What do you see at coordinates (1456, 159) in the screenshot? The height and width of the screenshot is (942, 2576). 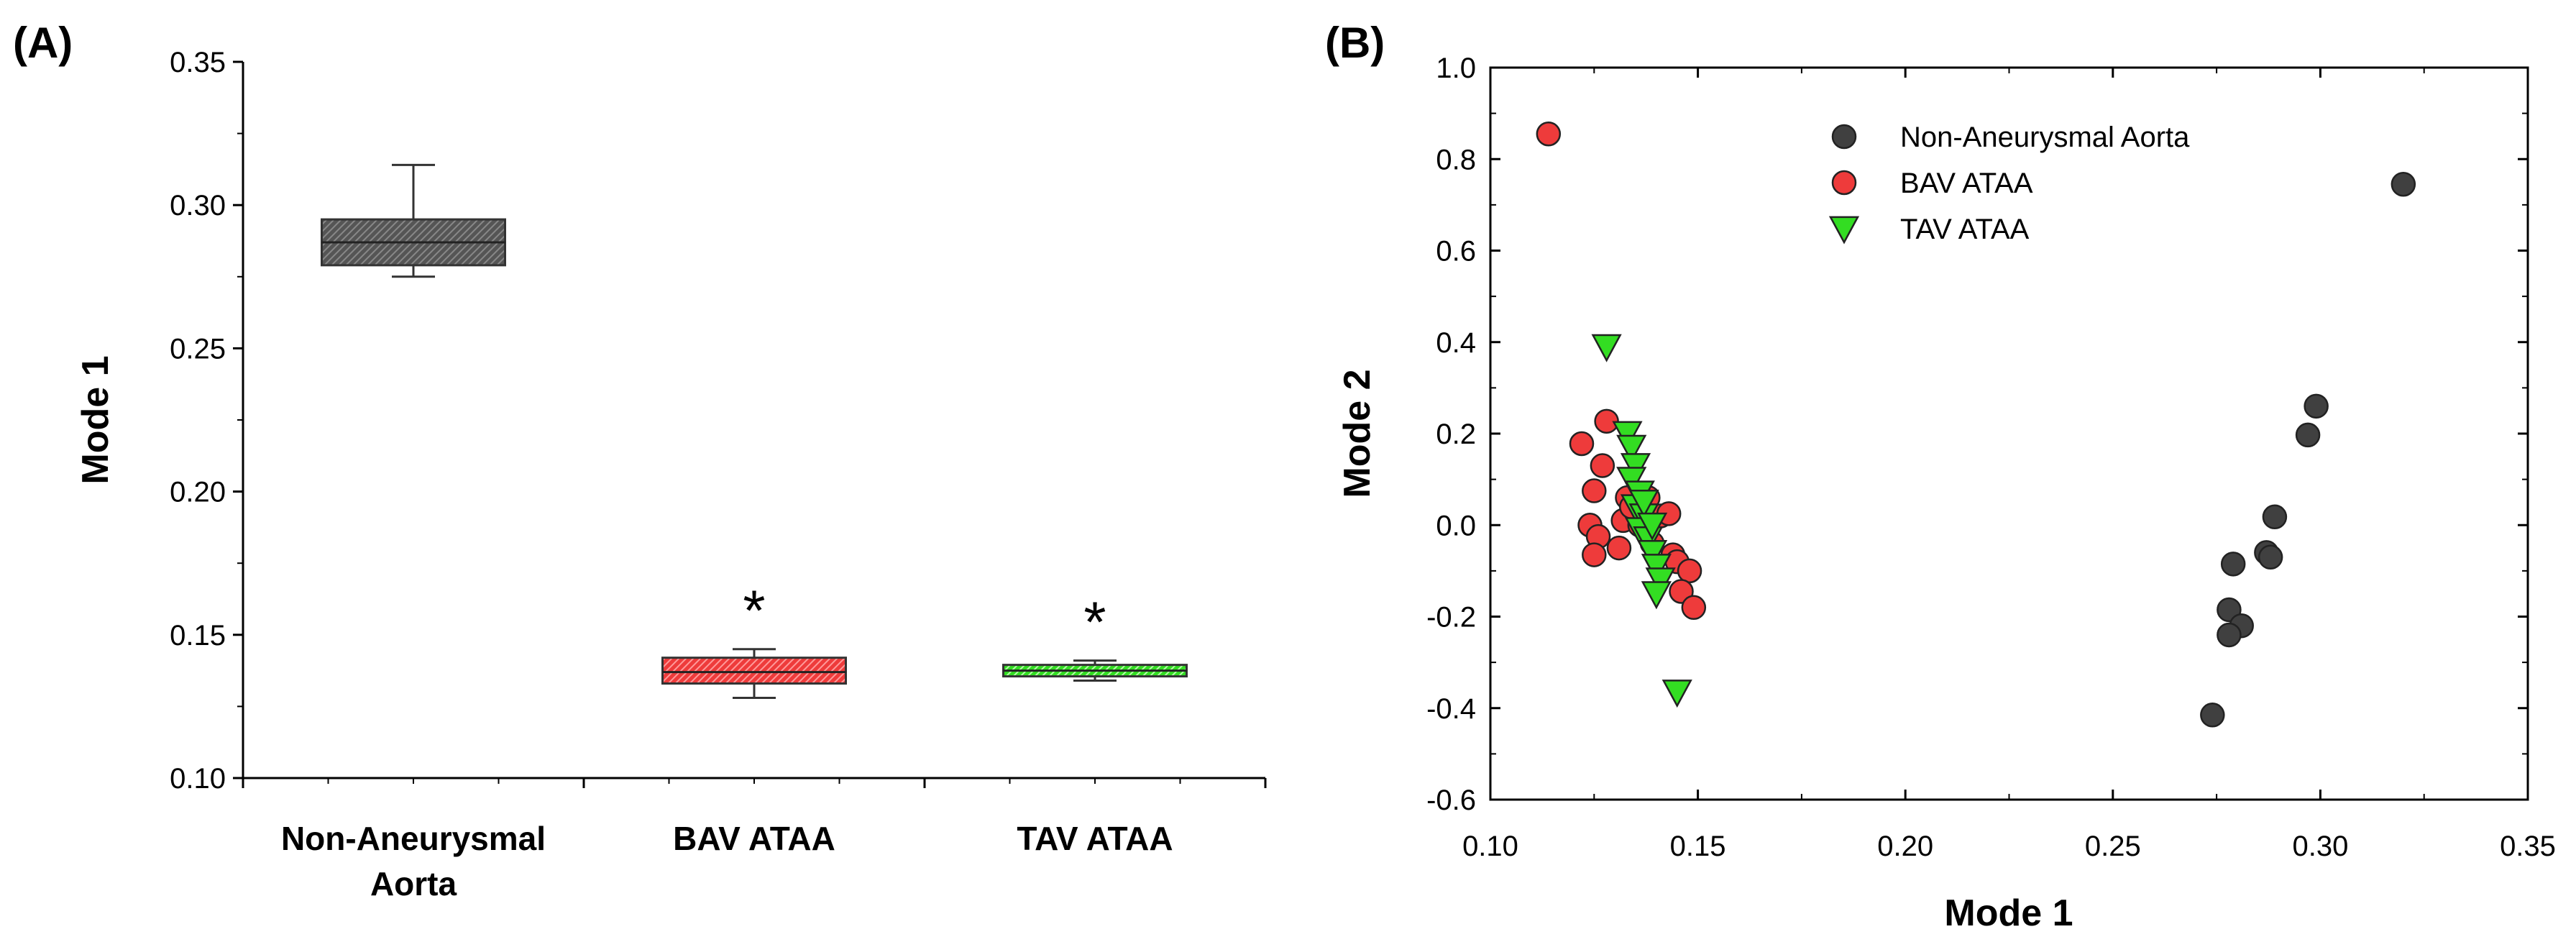 I see `y-tick-label: 0.8` at bounding box center [1456, 159].